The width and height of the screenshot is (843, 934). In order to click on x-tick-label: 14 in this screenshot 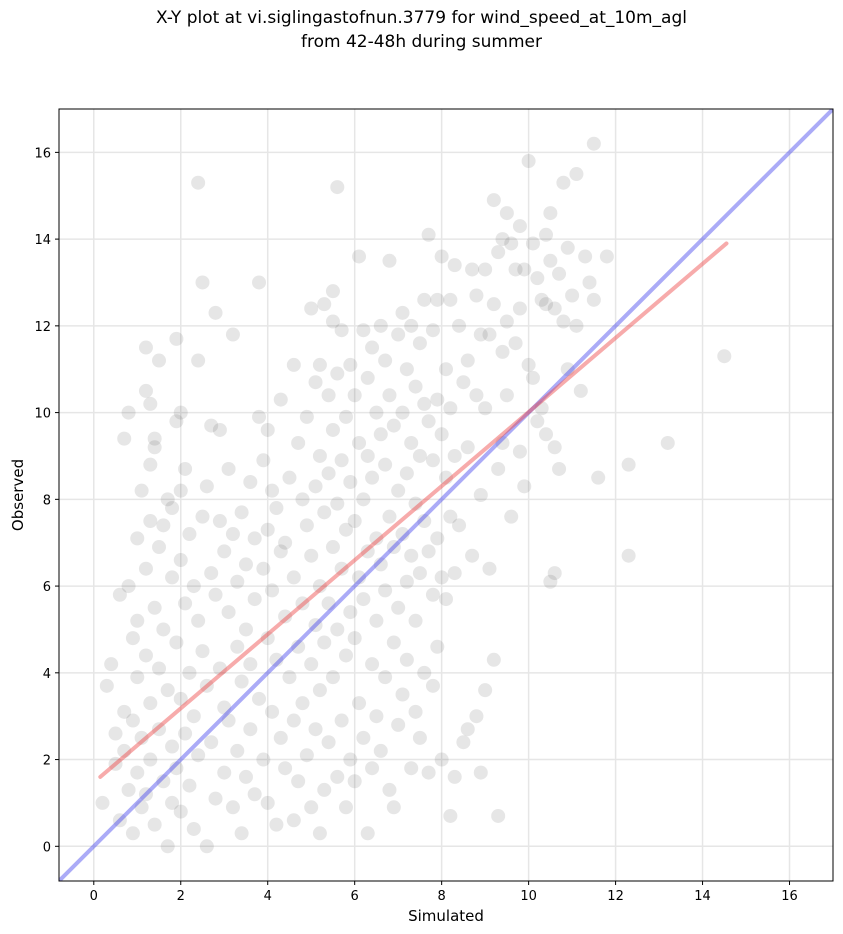, I will do `click(702, 896)`.